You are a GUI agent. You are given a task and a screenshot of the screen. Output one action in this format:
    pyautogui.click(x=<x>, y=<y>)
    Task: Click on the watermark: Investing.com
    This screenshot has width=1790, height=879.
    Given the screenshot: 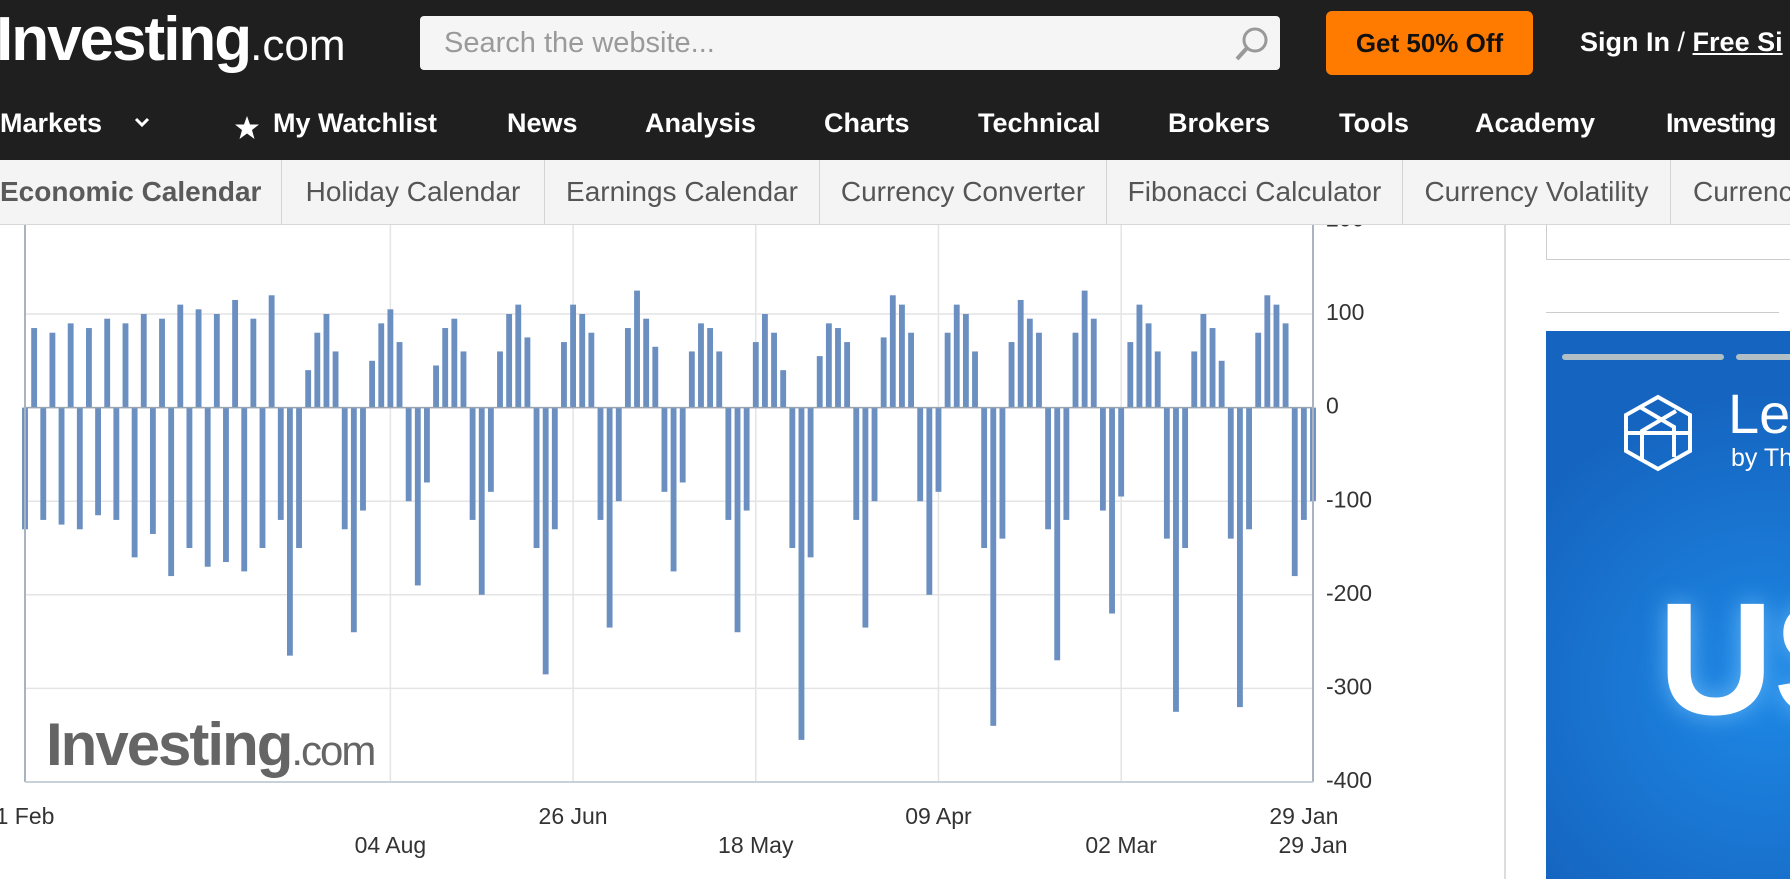 What is the action you would take?
    pyautogui.click(x=210, y=744)
    